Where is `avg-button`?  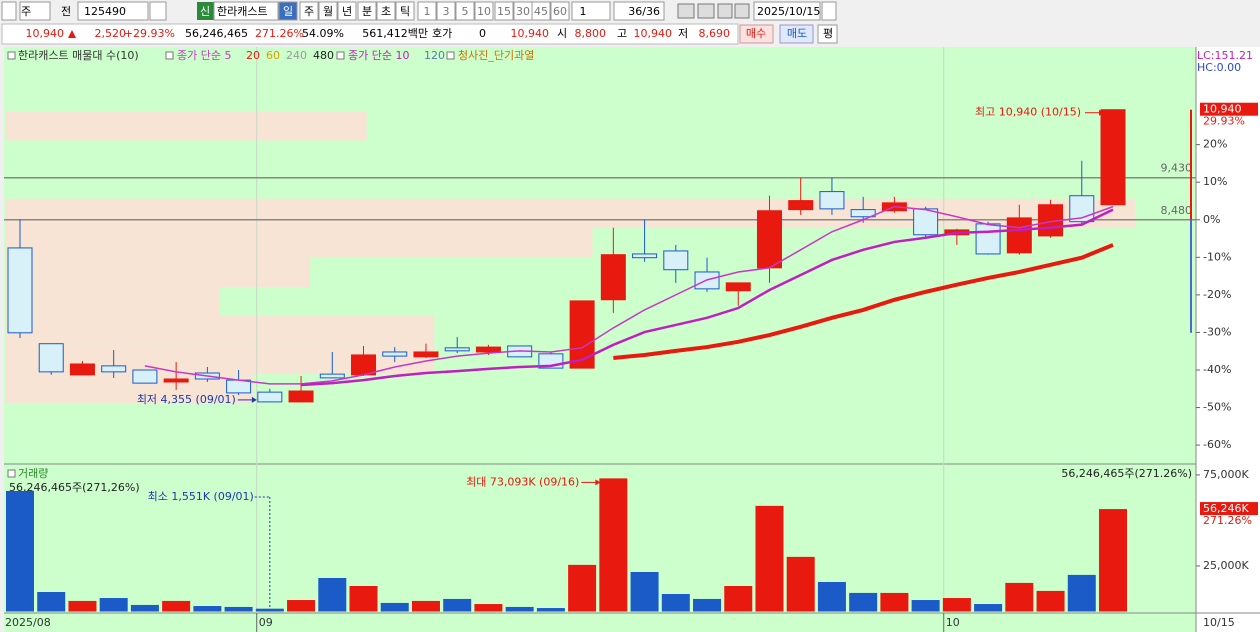 avg-button is located at coordinates (827, 34).